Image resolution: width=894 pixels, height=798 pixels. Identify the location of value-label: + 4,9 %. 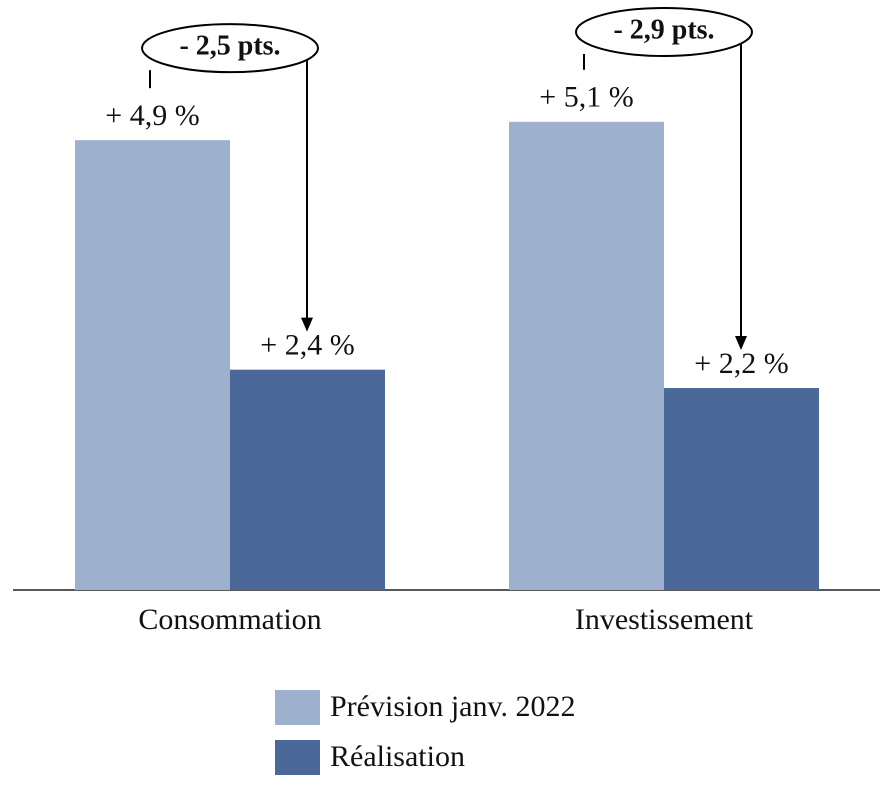
(152, 115).